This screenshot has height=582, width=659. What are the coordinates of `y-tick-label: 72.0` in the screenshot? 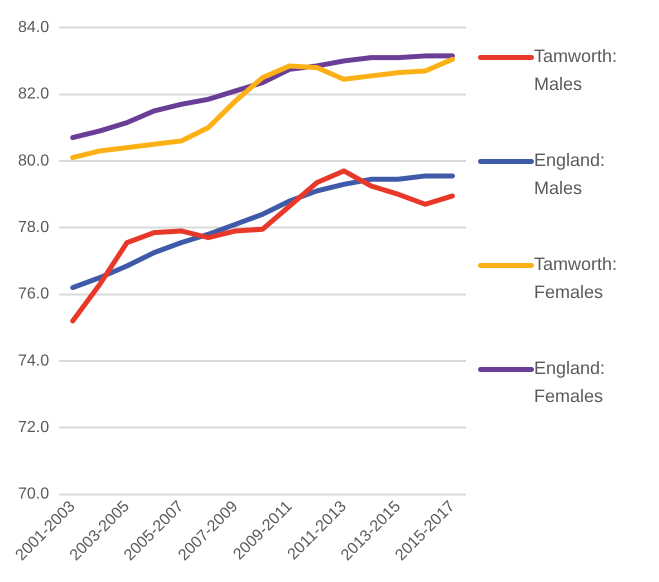 It's located at (34, 427).